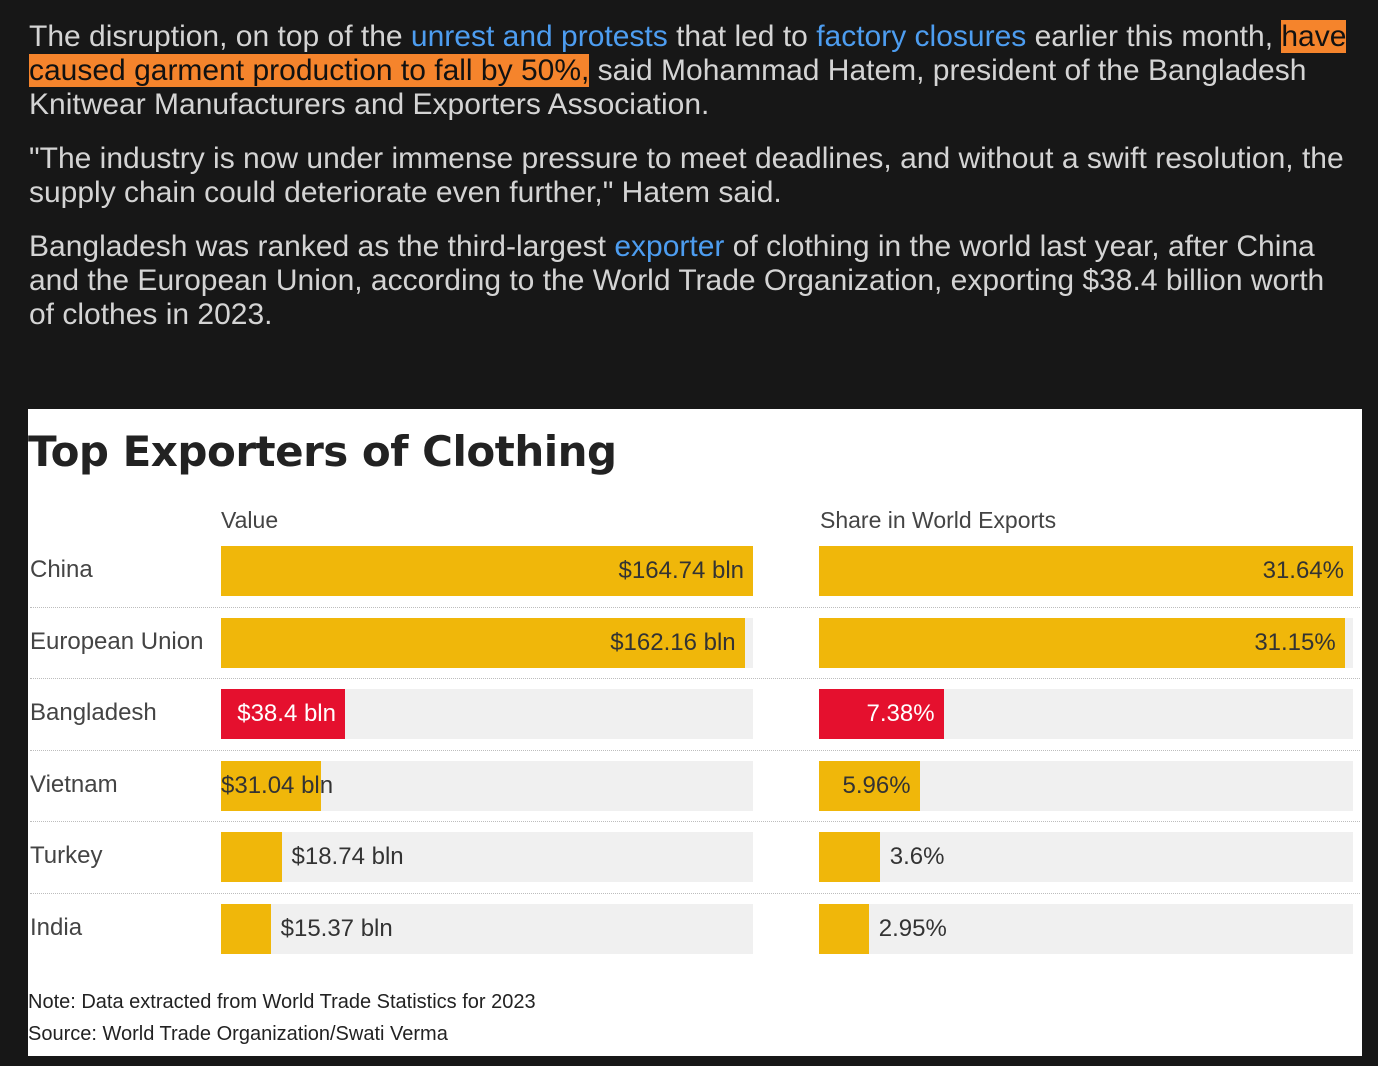 This screenshot has height=1066, width=1378. I want to click on article-text: that led to, so click(742, 36).